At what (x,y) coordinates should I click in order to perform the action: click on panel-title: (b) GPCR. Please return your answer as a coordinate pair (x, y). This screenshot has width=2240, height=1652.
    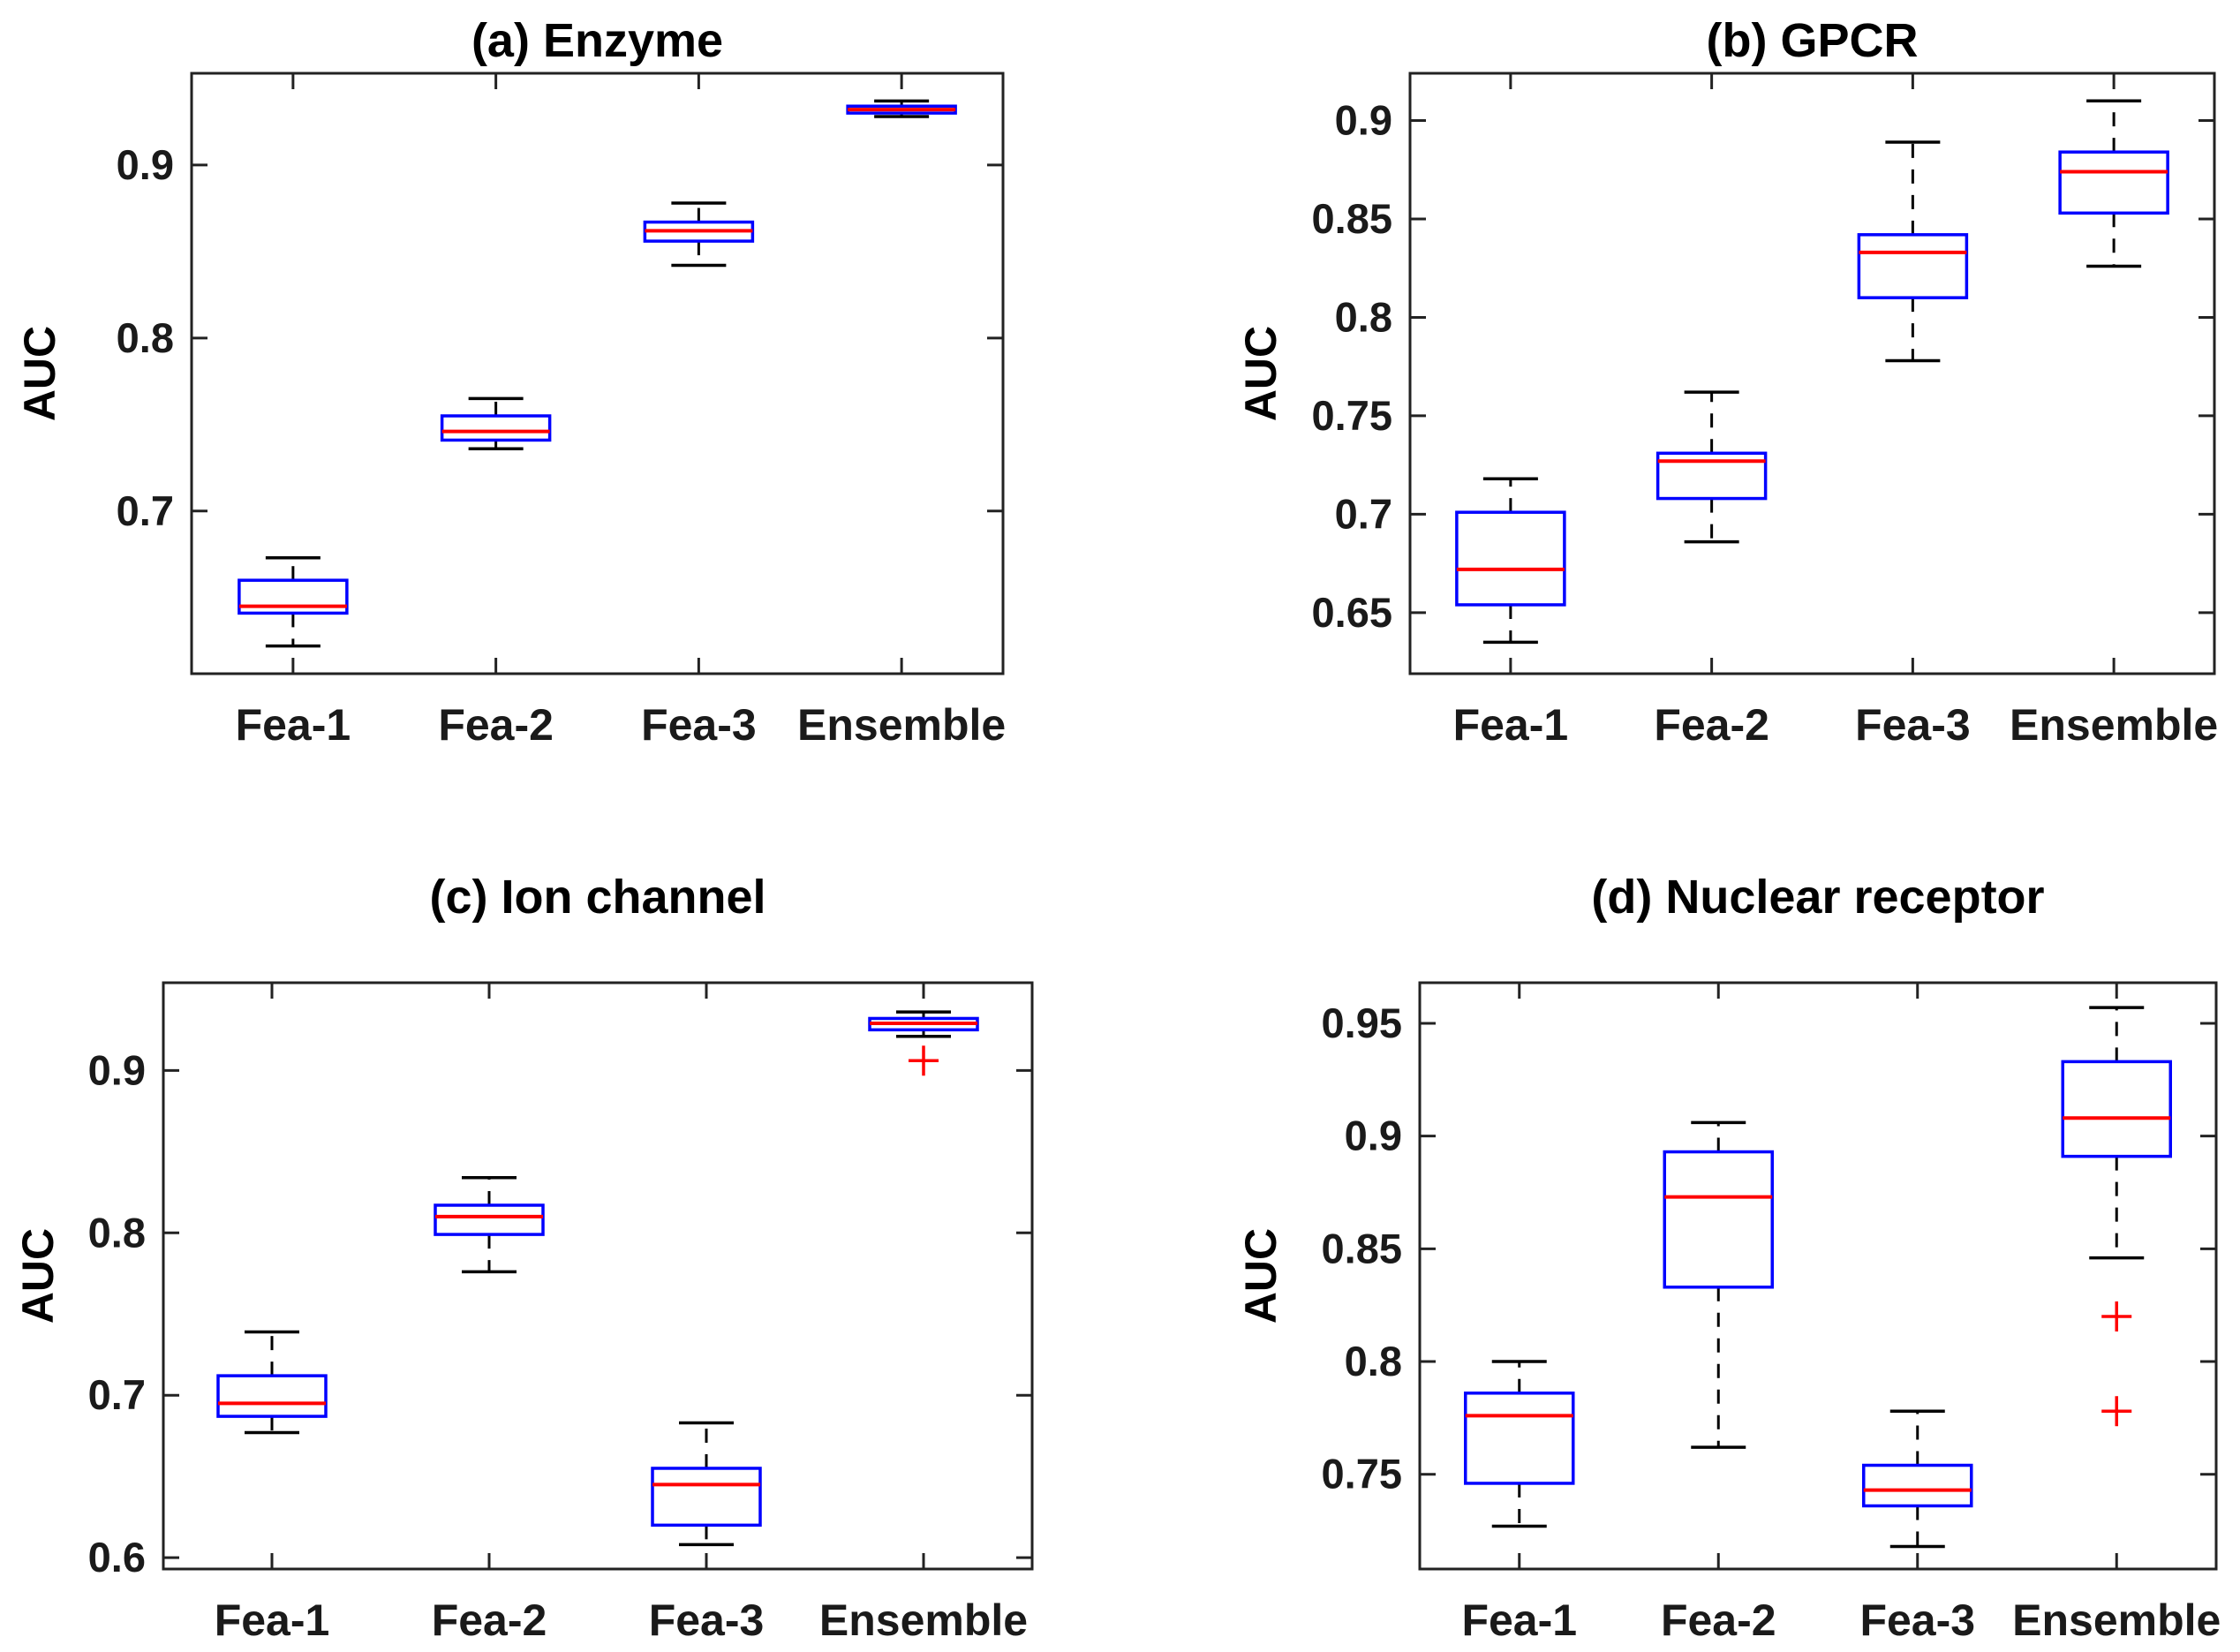
    Looking at the image, I should click on (1813, 40).